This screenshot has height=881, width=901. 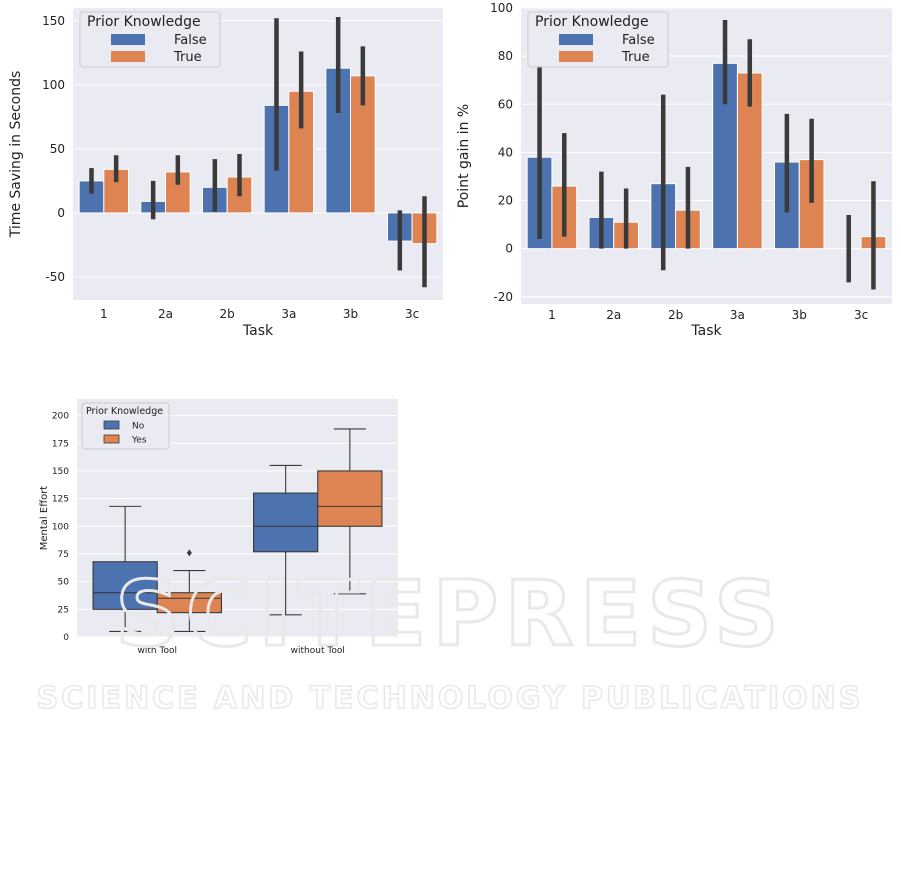 I want to click on y-tick-label: 200, so click(x=60, y=417).